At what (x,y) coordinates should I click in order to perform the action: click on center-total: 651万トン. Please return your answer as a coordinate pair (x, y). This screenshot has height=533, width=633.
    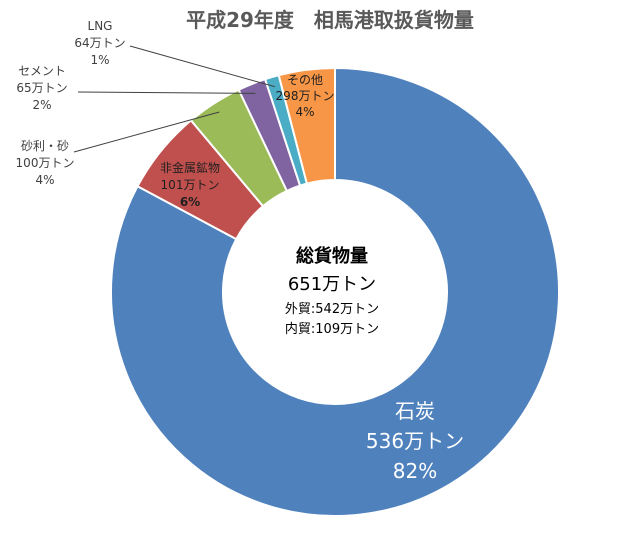
    Looking at the image, I should click on (332, 284).